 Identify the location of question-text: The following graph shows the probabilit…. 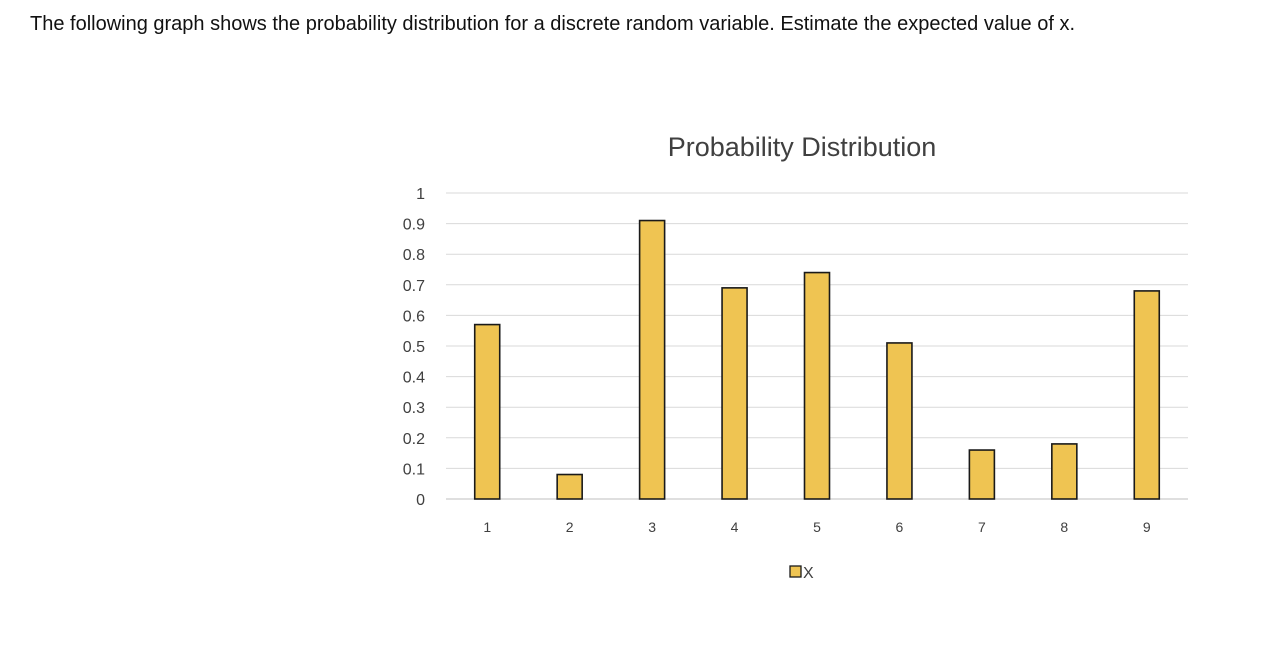
(552, 24).